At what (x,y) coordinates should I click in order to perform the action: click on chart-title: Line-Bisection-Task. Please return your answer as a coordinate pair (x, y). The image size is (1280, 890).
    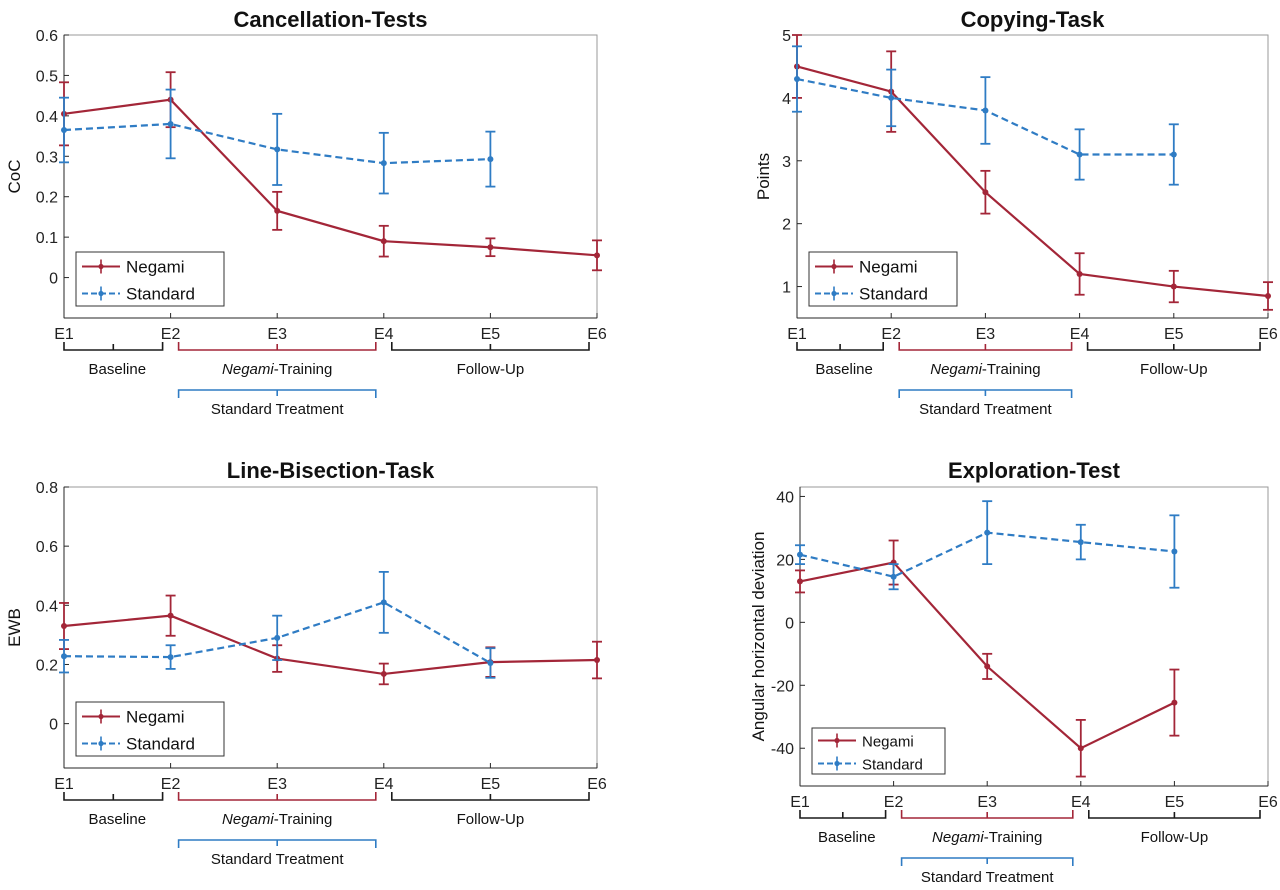
    Looking at the image, I should click on (331, 470).